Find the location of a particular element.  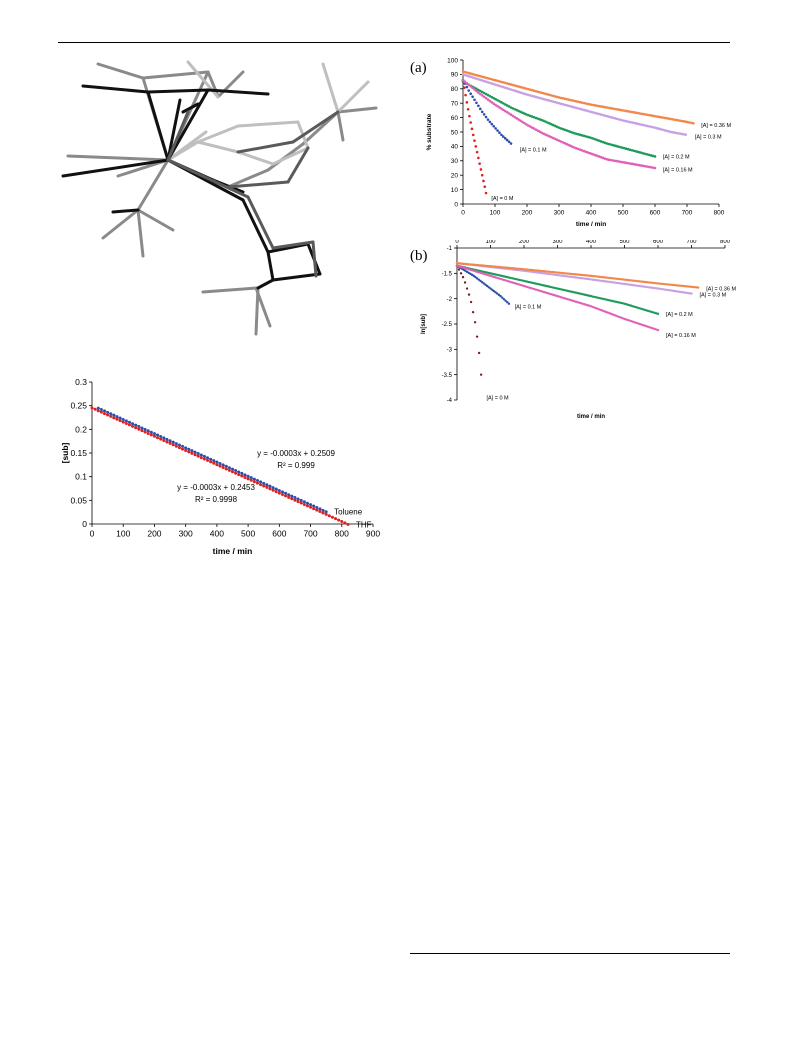

x-tick-label: 700 is located at coordinates (691, 242).